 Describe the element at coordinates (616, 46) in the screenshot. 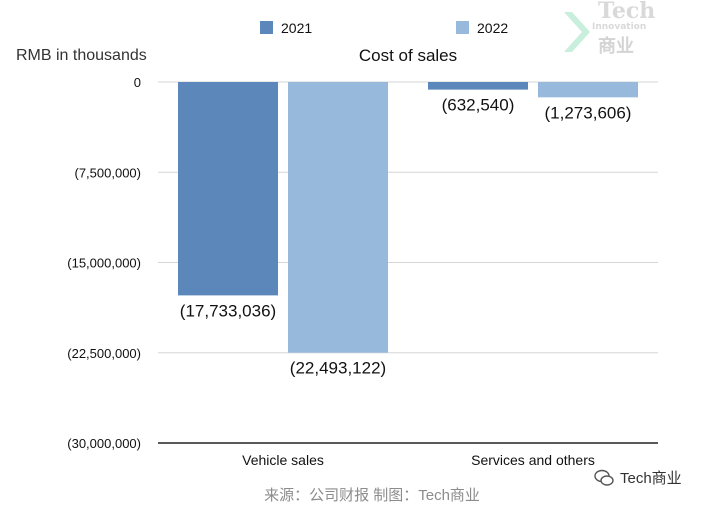

I see `logo-cn: 商业` at that location.